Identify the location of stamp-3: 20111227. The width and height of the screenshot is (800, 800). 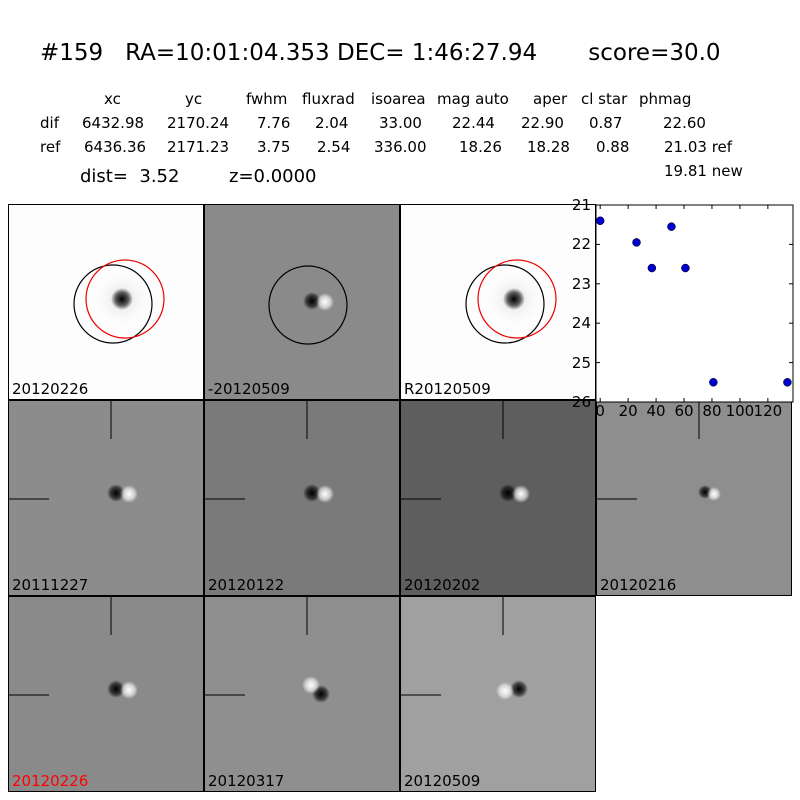
(106, 498).